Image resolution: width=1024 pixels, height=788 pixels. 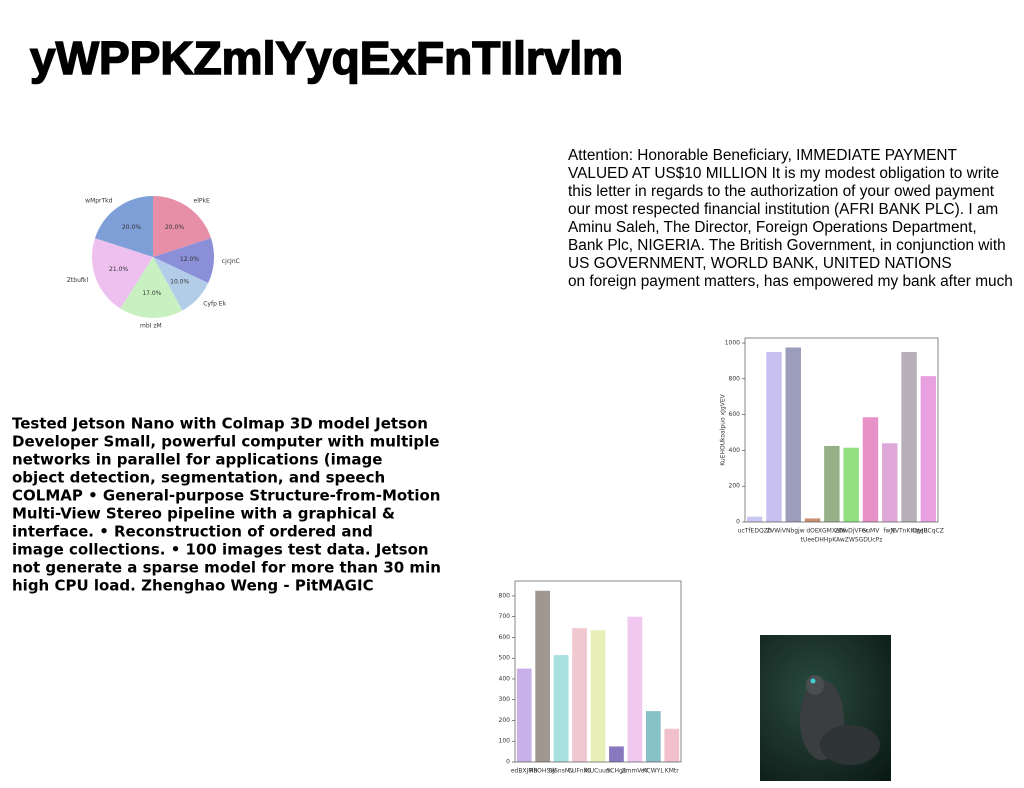 What do you see at coordinates (580, 771) in the screenshot?
I see `x-tick-label: CUFnKS` at bounding box center [580, 771].